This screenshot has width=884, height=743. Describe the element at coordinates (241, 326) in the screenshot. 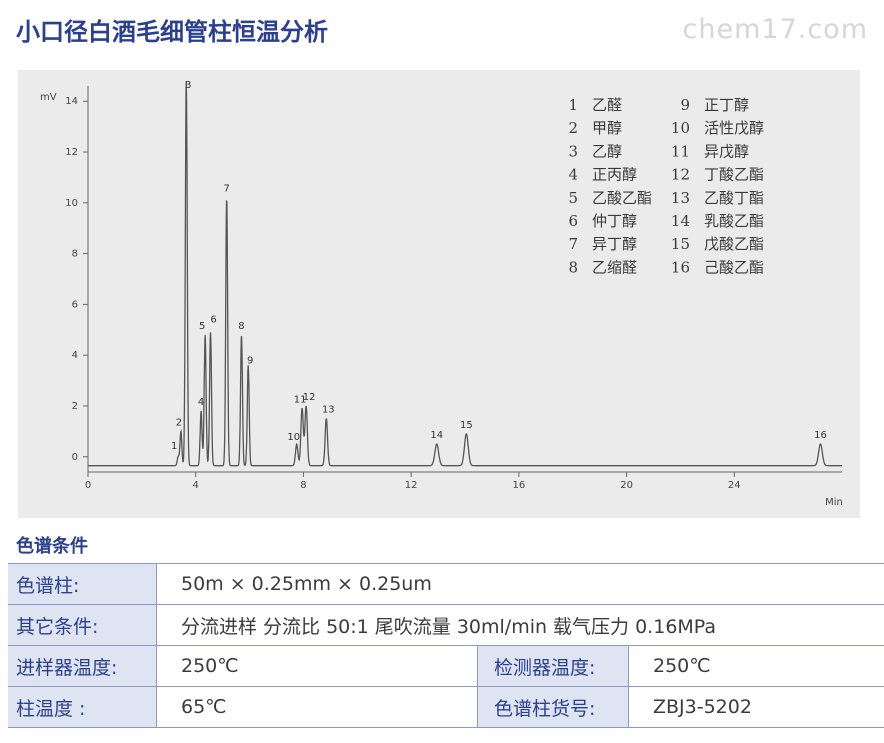

I see `peak-label-8: 8` at that location.